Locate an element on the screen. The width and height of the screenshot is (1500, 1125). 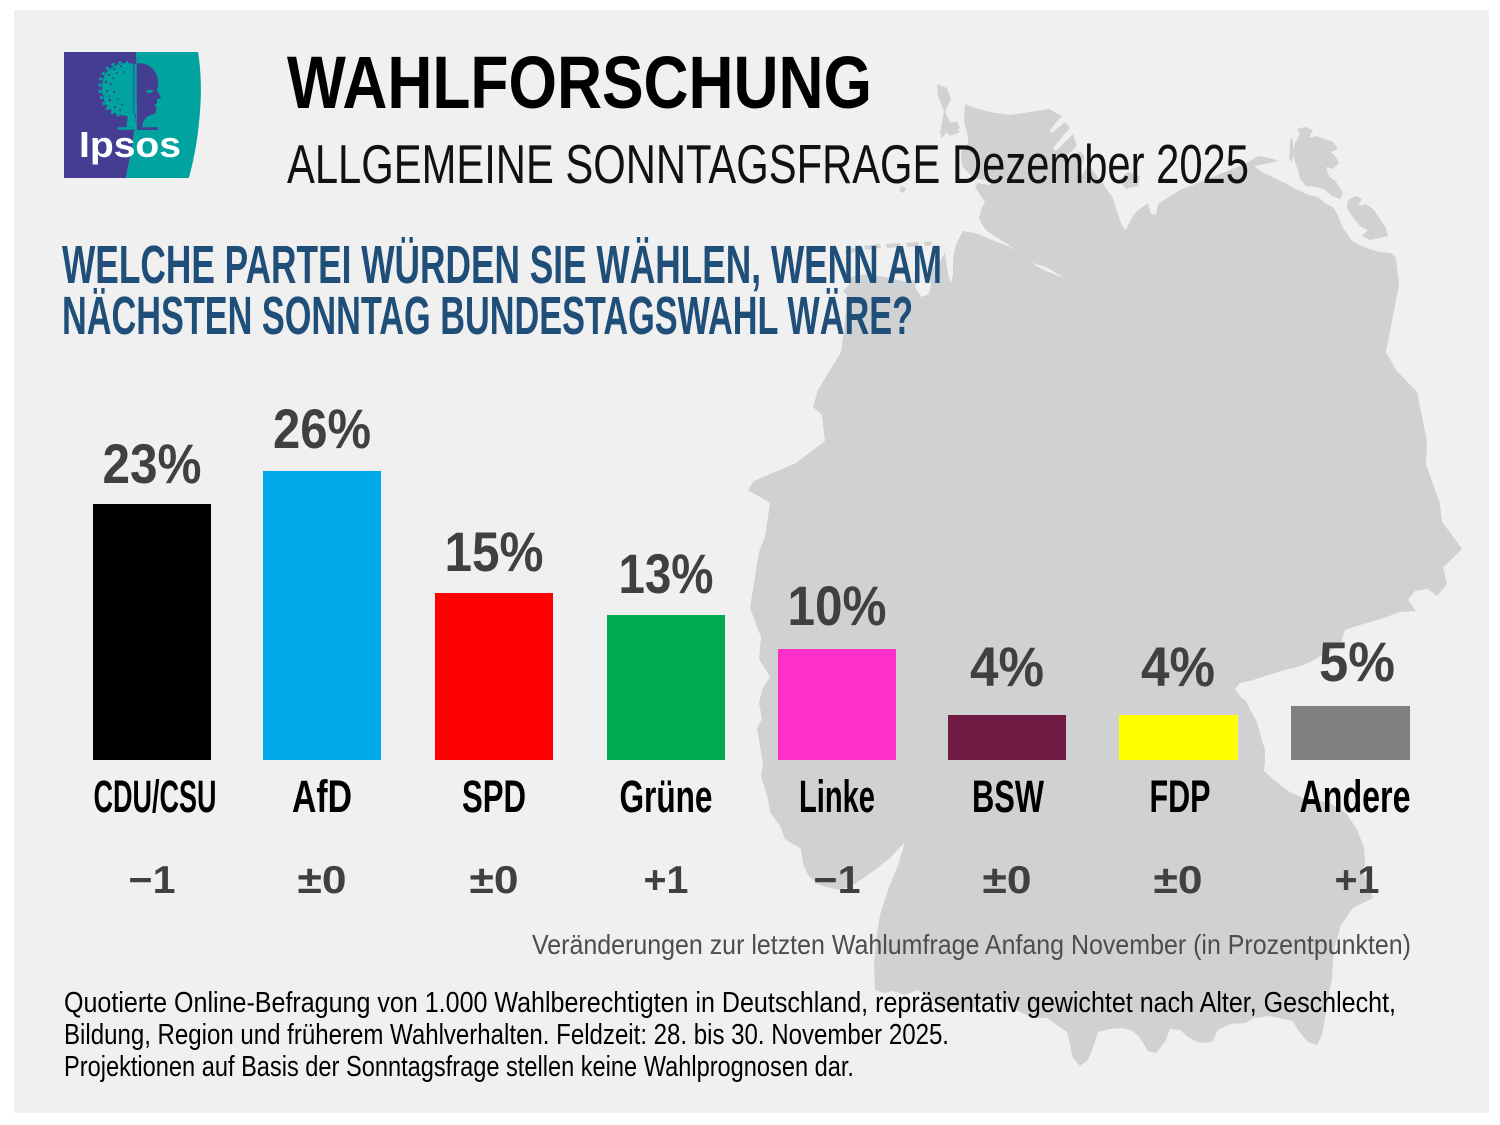
svg-text: FDP is located at coordinates (1180, 796).